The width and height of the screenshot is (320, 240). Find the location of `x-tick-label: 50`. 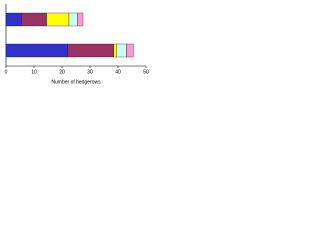

x-tick-label: 50 is located at coordinates (146, 72).